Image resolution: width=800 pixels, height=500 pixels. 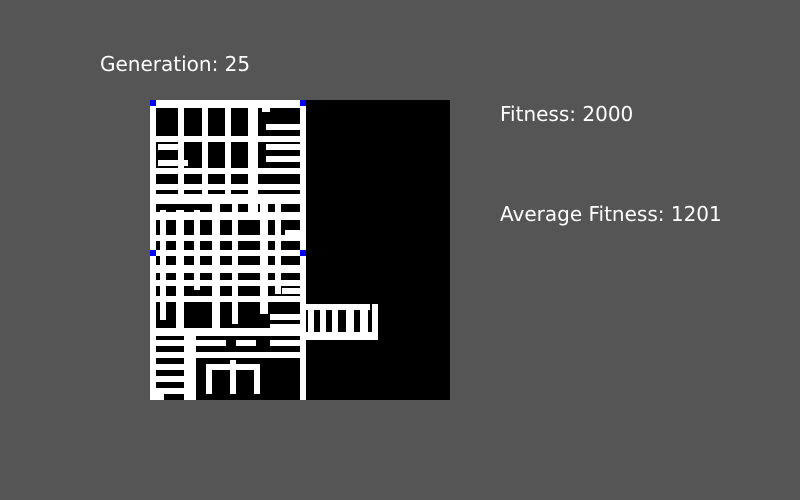 What do you see at coordinates (175, 64) in the screenshot?
I see `generation-label: Generation: 25` at bounding box center [175, 64].